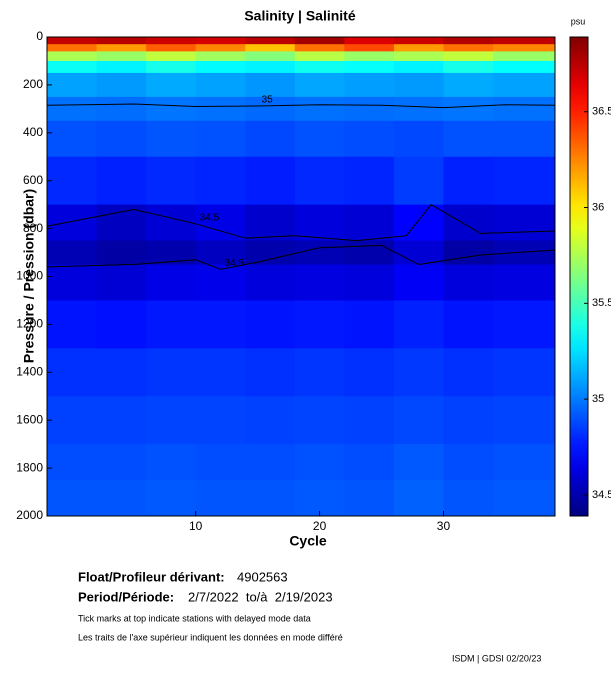  Describe the element at coordinates (33, 132) in the screenshot. I see `y-tick-label: 400` at that location.